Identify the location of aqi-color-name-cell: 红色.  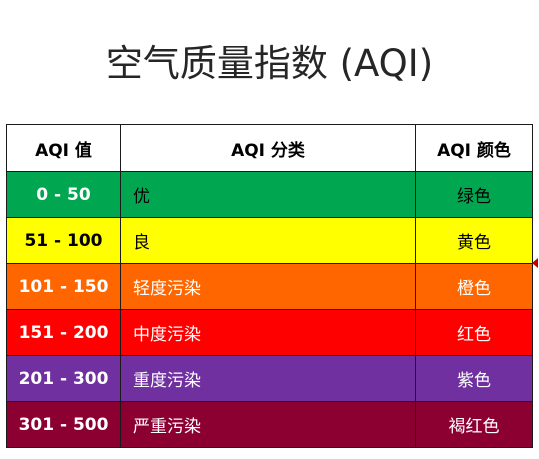
(474, 332).